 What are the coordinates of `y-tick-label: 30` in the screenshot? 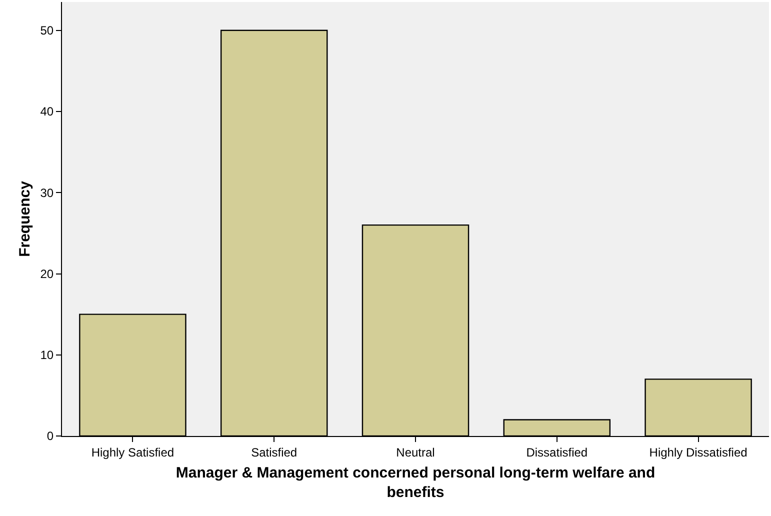 It's located at (47, 193).